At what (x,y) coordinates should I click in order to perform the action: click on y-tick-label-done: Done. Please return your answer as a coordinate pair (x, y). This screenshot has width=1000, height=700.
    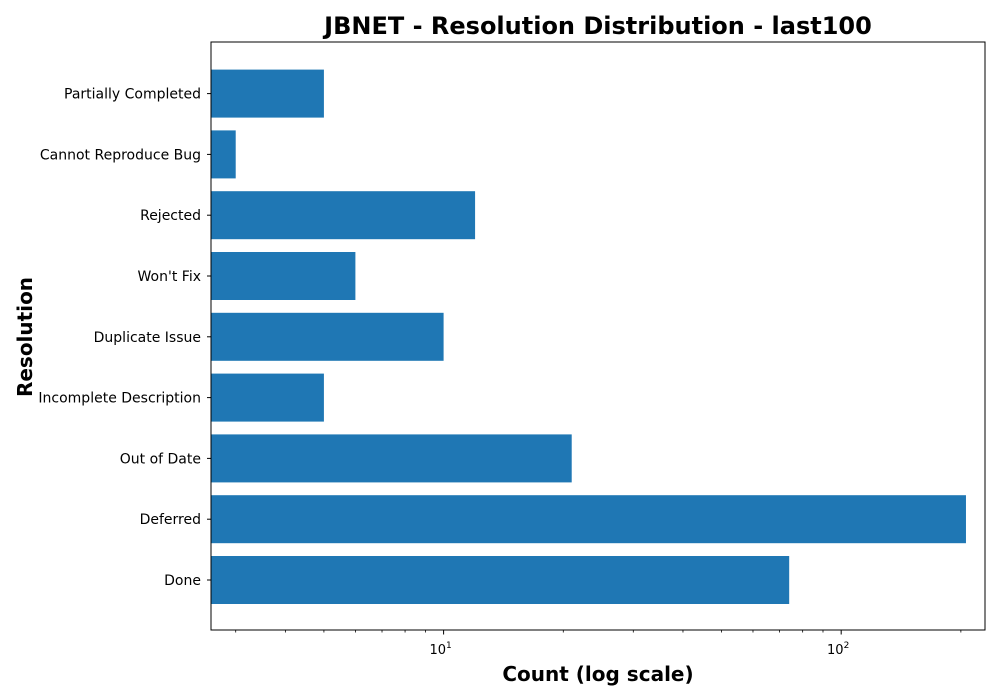
    Looking at the image, I should click on (182, 581).